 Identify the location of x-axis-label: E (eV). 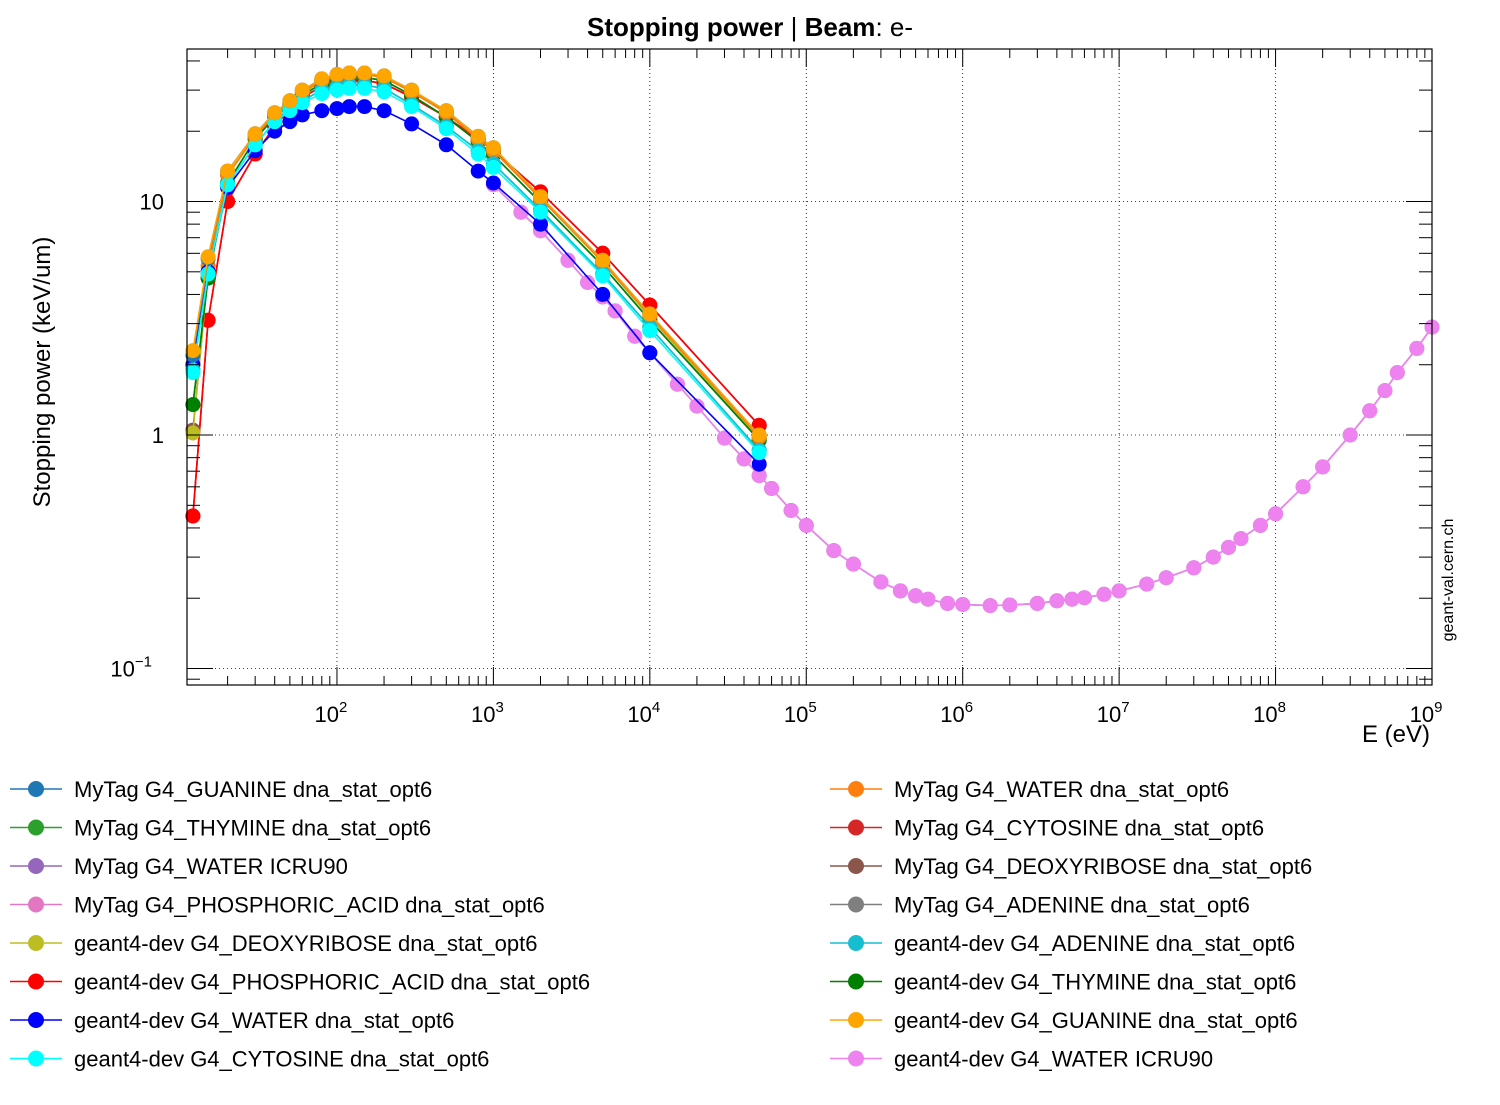
(1396, 734).